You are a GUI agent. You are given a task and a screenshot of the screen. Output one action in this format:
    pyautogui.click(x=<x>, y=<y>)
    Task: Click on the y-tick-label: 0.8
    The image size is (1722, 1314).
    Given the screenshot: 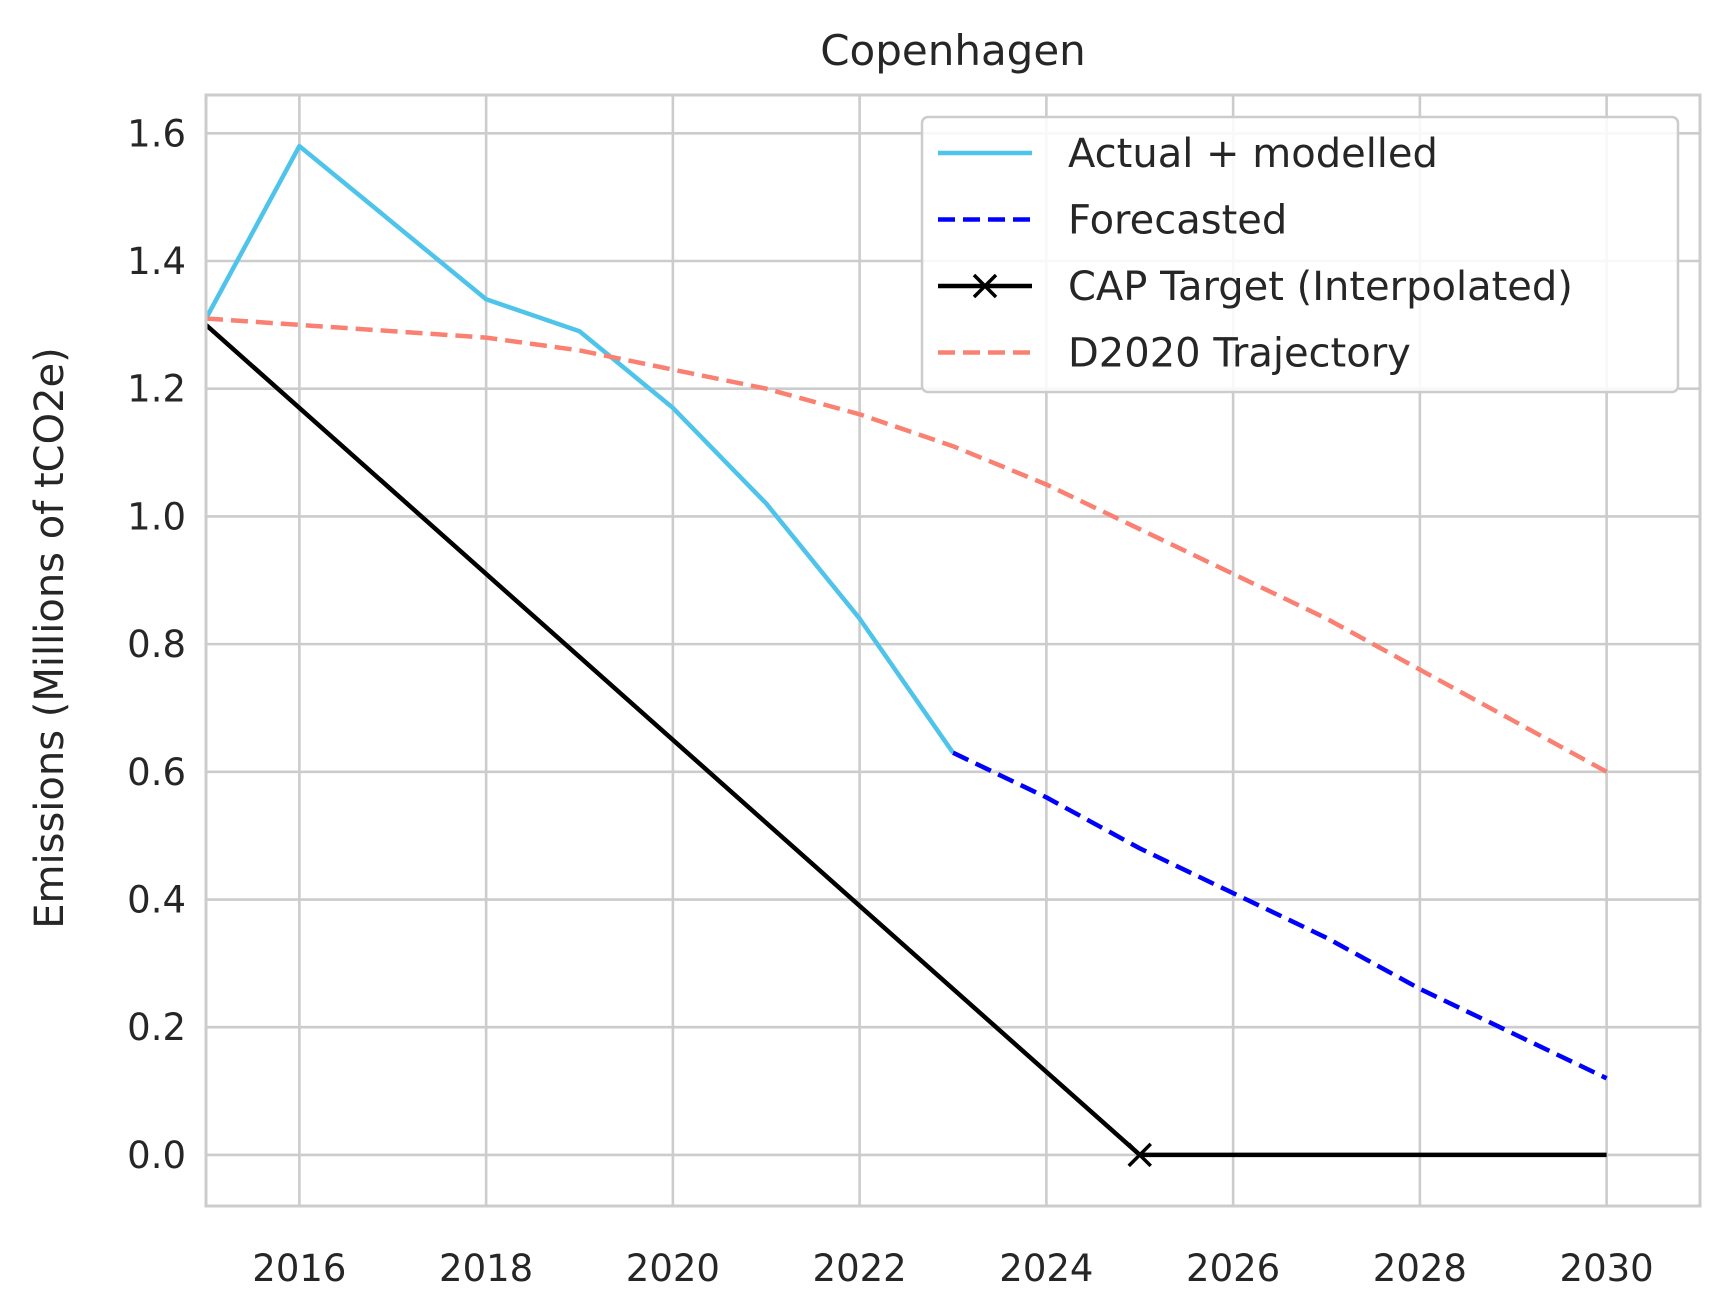 What is the action you would take?
    pyautogui.click(x=156, y=644)
    